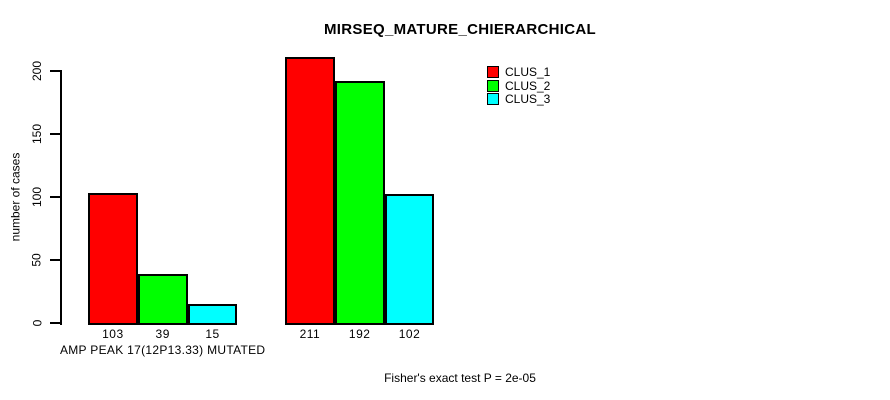 This screenshot has width=890, height=400. Describe the element at coordinates (528, 72) in the screenshot. I see `legend-label: CLUS_1` at that location.